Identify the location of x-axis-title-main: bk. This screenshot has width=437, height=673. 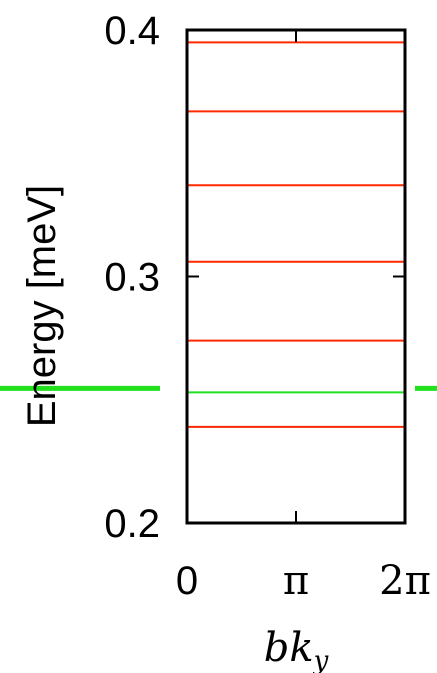
(289, 648).